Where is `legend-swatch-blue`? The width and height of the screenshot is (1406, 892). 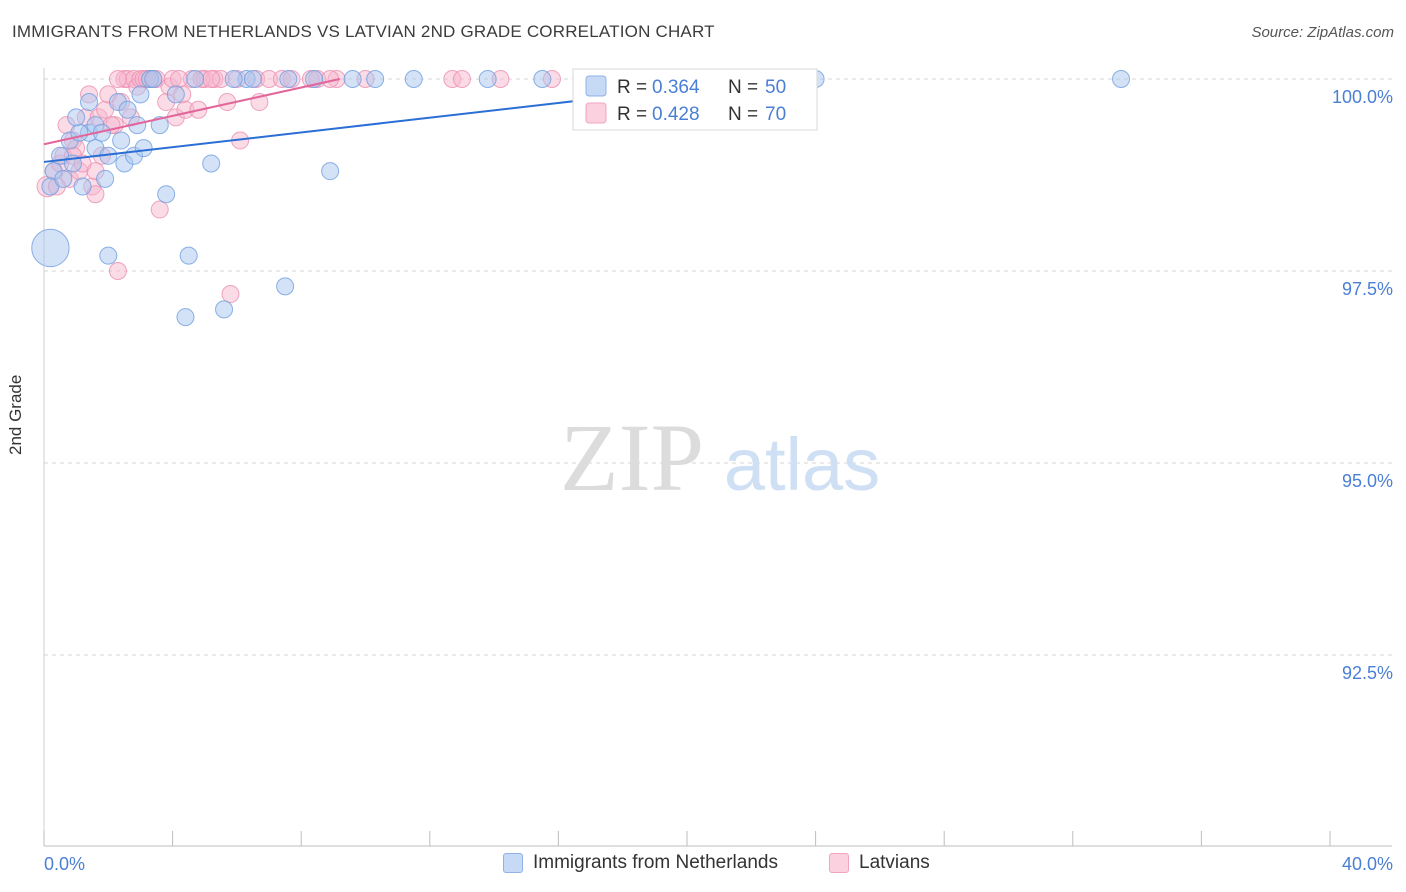 legend-swatch-blue is located at coordinates (513, 863).